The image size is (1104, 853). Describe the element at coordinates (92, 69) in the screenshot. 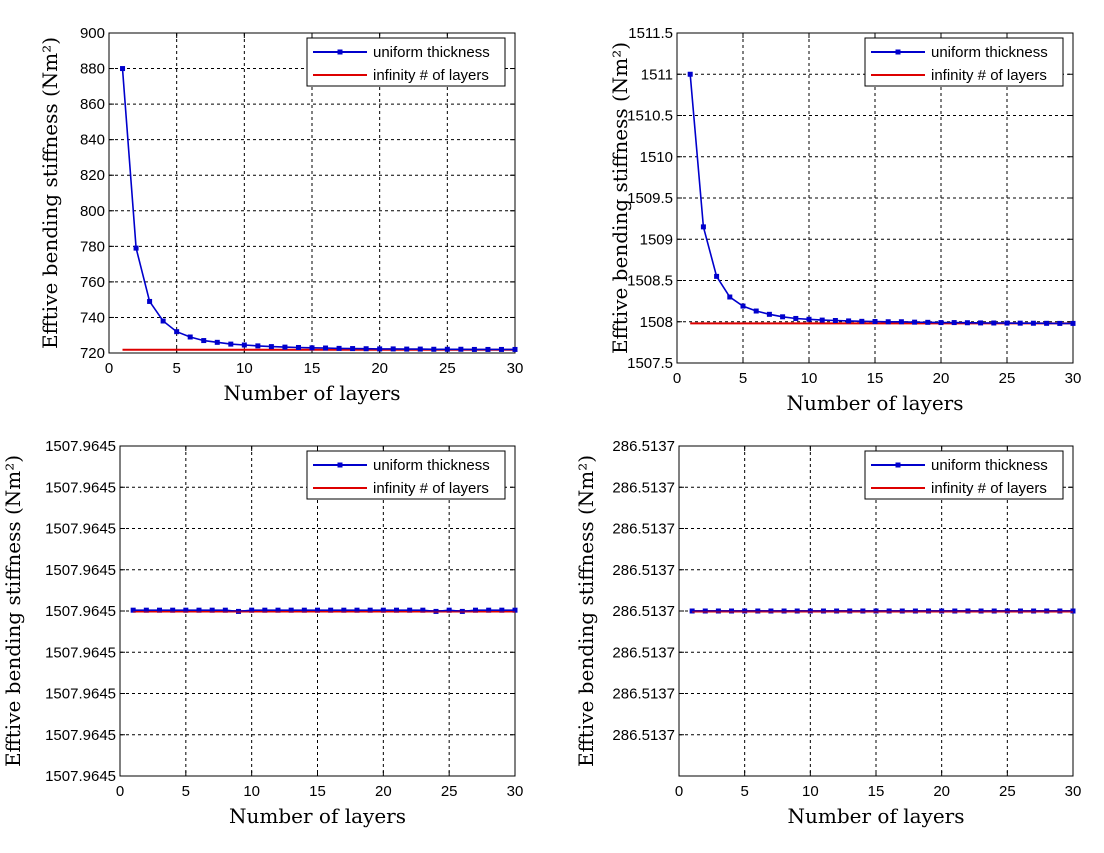

I see `y-tick-label: 880` at that location.